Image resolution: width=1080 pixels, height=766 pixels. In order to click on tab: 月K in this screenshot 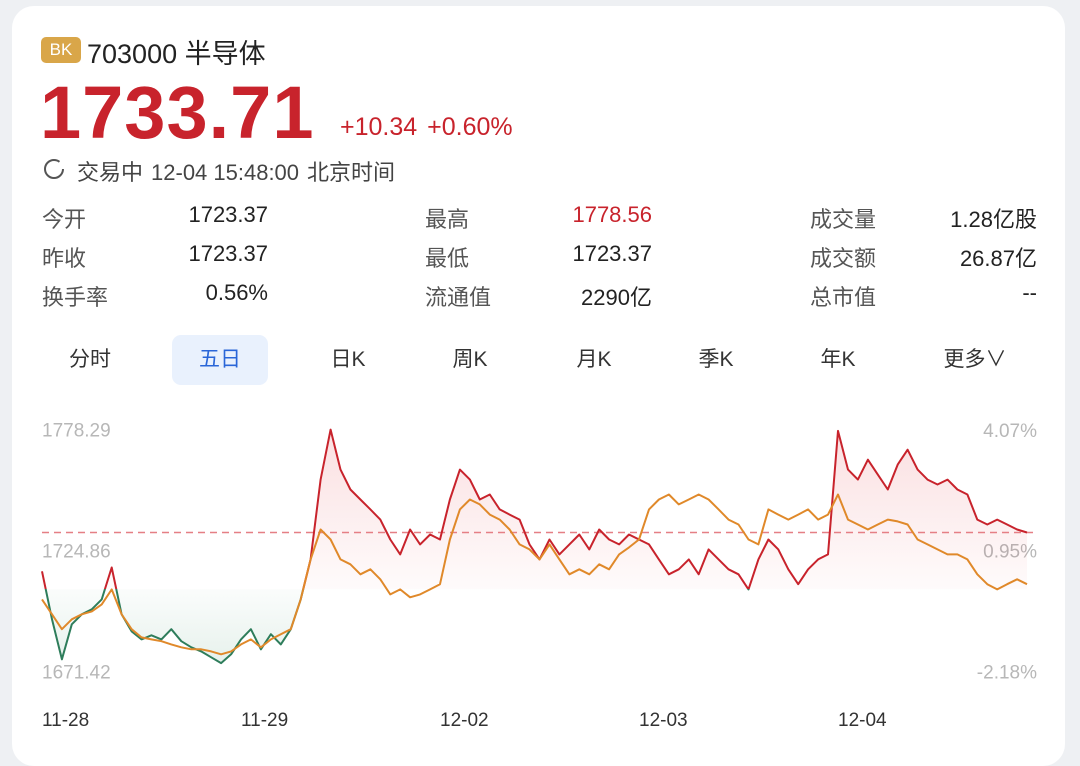, I will do `click(594, 359)`.